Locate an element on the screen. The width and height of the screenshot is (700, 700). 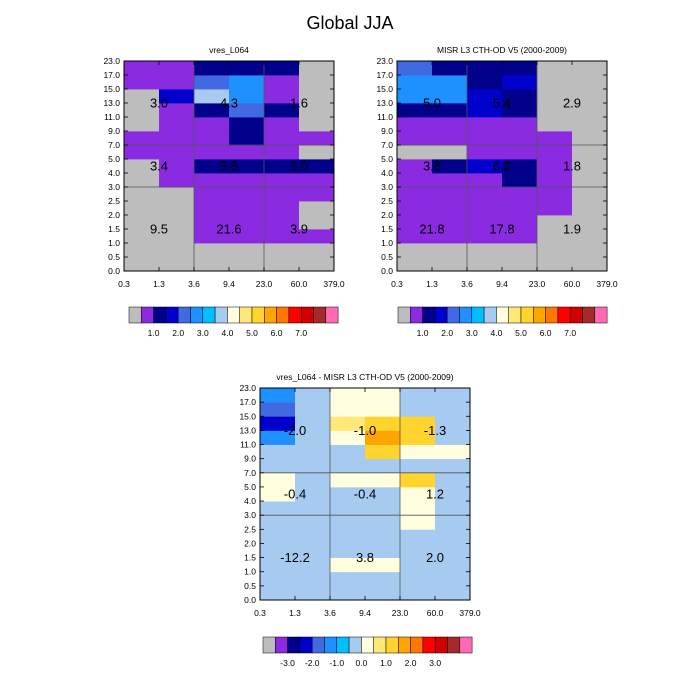
y-tick-label: 5.0 is located at coordinates (250, 487).